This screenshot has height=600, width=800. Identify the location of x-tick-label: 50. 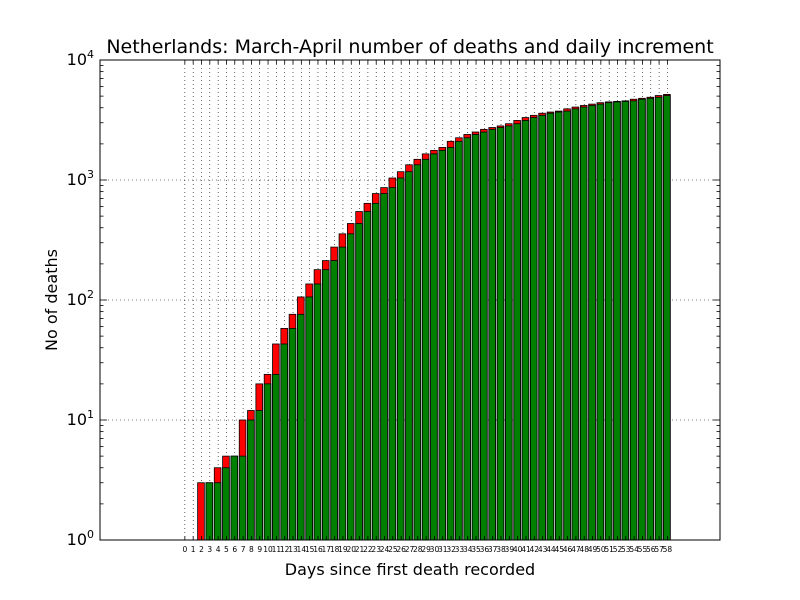
(601, 549).